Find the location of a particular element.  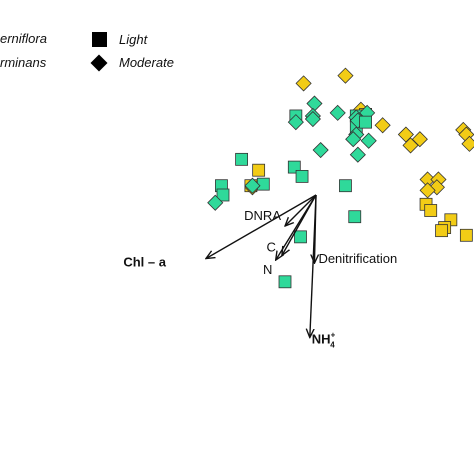

vector-label: DNRA is located at coordinates (262, 215).